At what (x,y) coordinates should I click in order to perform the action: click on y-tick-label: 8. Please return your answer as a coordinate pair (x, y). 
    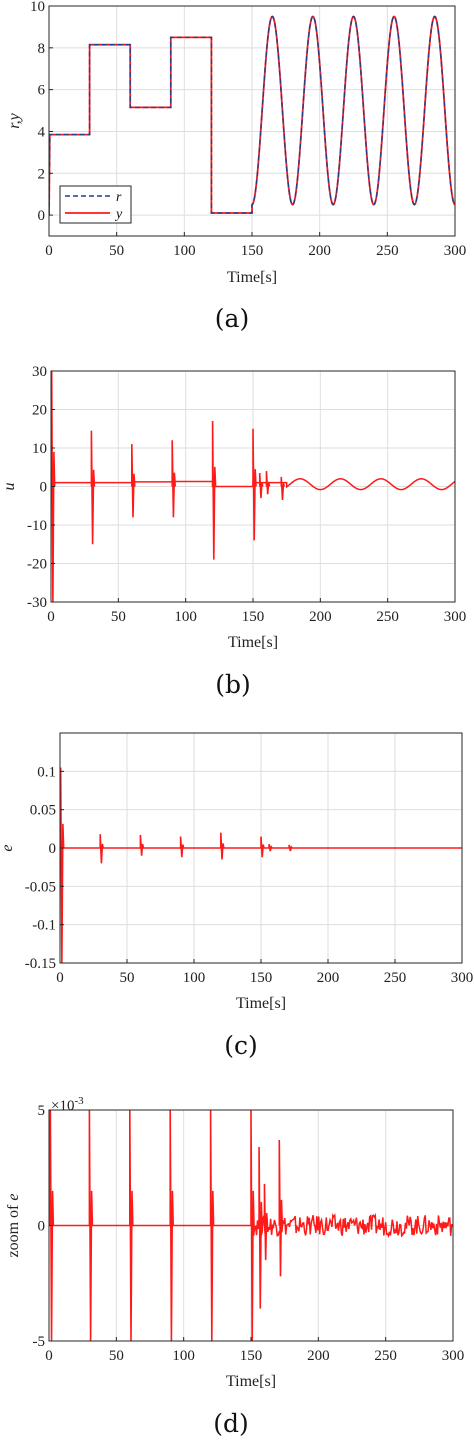
    Looking at the image, I should click on (42, 49).